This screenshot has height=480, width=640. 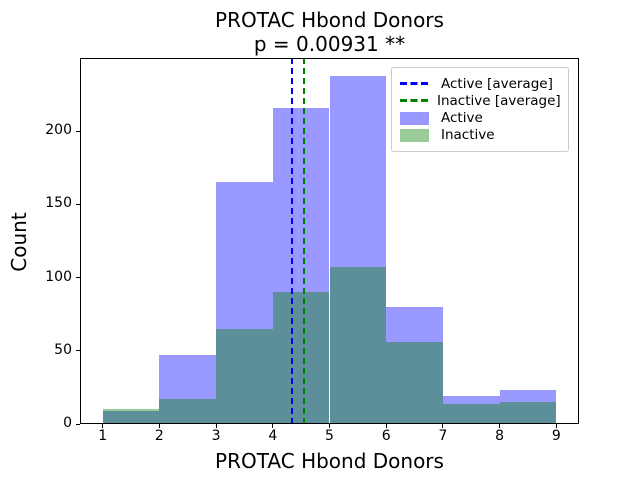 I want to click on legend-item: Inactive, so click(x=480, y=135).